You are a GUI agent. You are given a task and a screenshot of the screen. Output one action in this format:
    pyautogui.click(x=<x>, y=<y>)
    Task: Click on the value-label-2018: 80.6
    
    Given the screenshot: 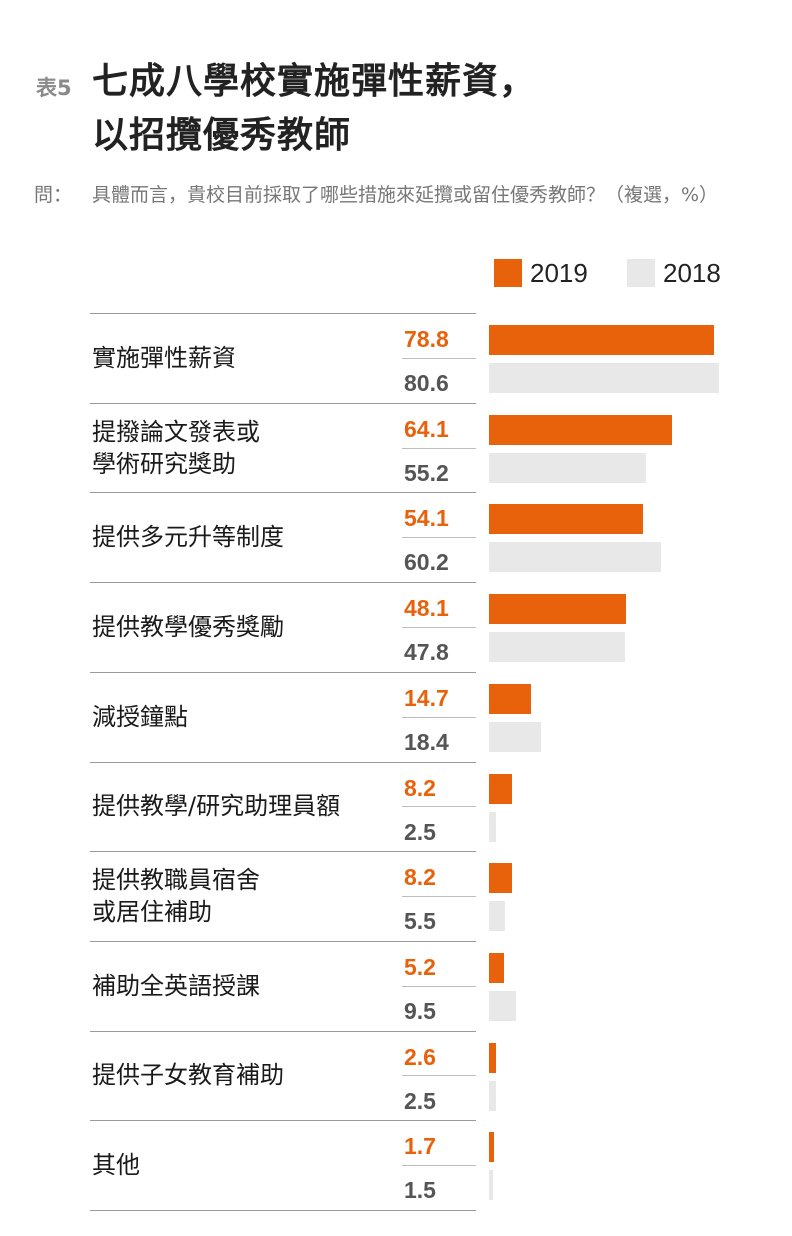 What is the action you would take?
    pyautogui.click(x=426, y=383)
    